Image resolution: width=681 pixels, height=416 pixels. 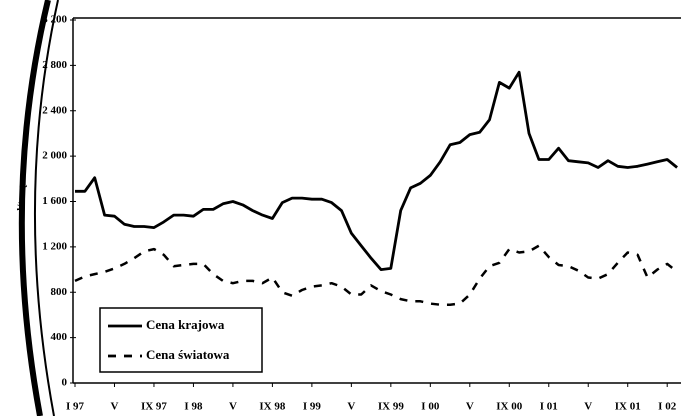 I want to click on y-tick-label: 1 600, so click(x=54, y=201).